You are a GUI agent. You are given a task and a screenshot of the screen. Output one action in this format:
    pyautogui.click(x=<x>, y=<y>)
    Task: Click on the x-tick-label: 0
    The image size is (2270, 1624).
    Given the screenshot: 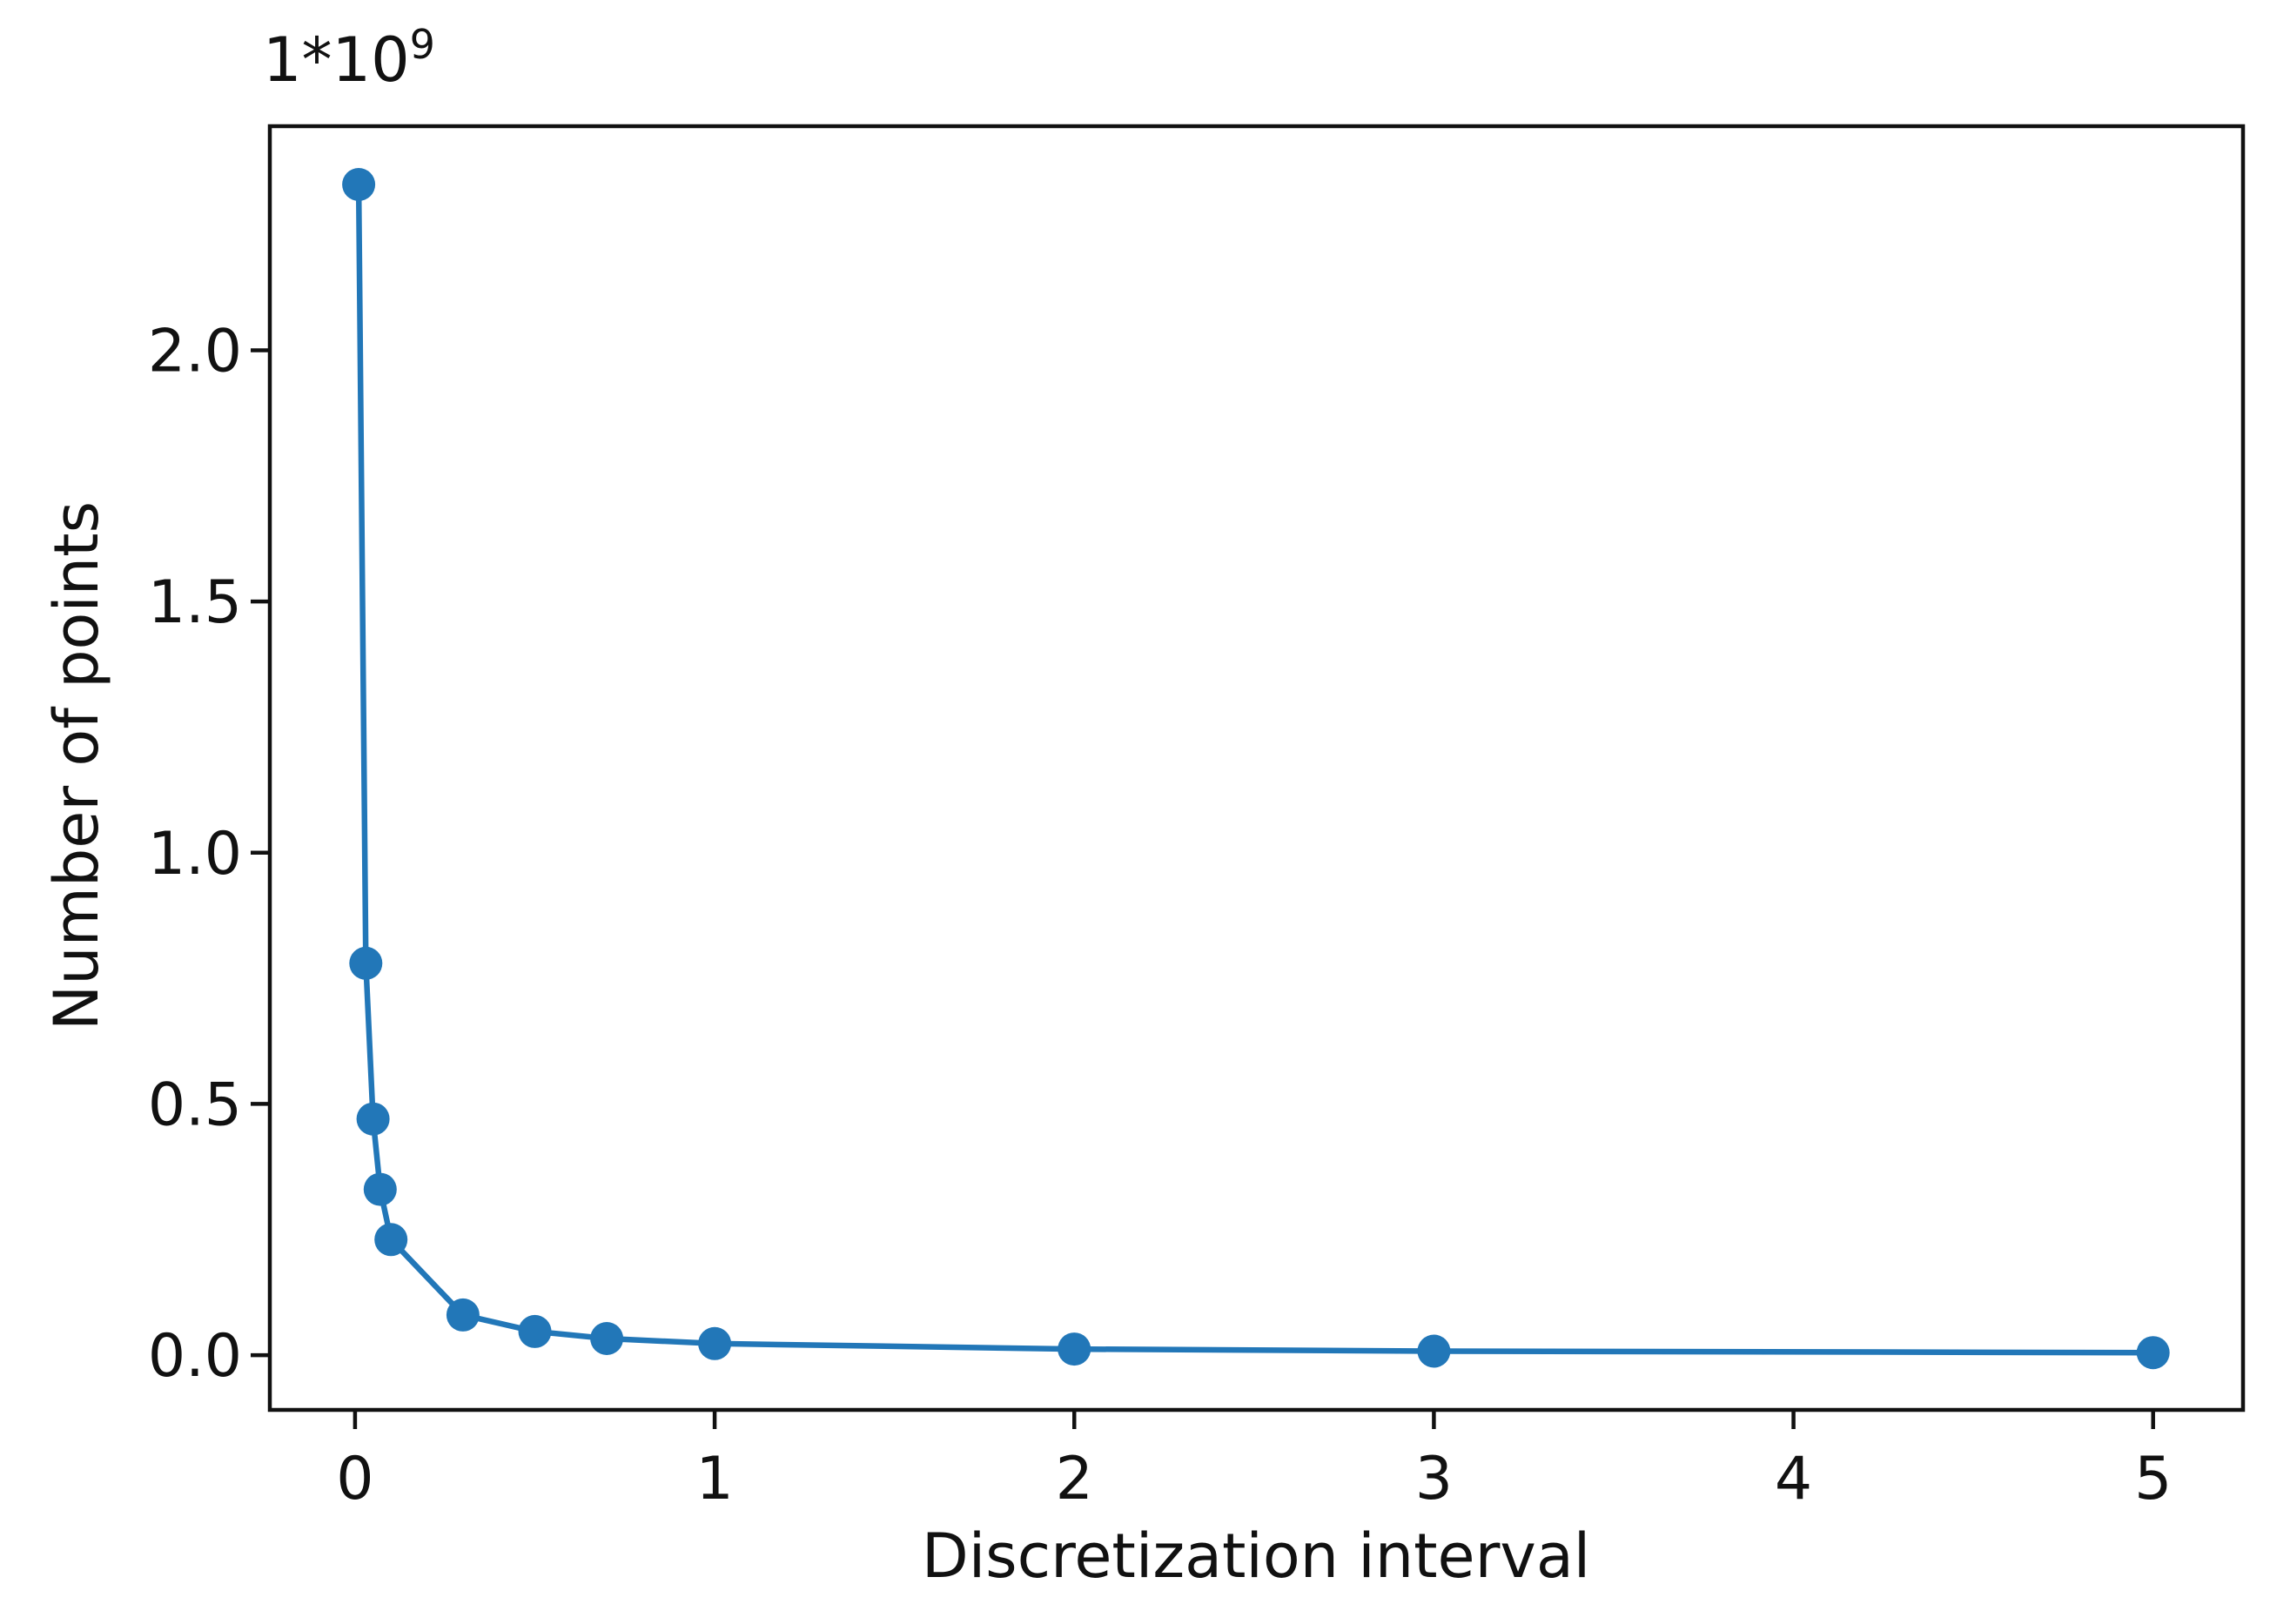 What is the action you would take?
    pyautogui.click(x=354, y=1479)
    